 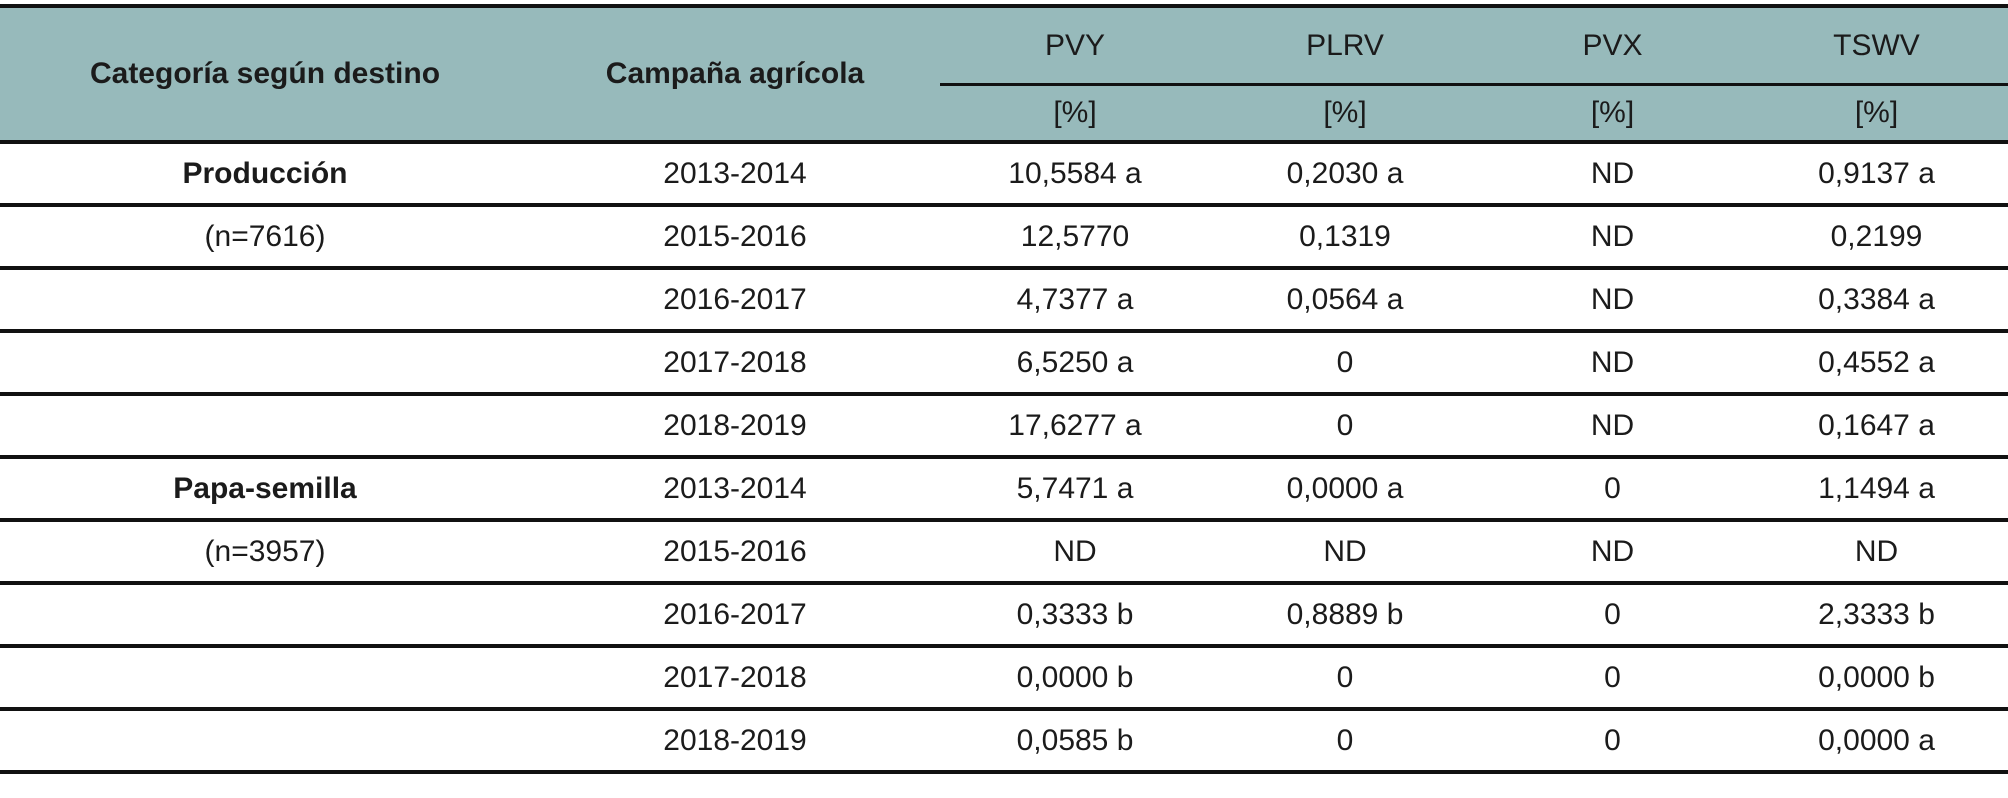 I want to click on plrv-cell: 0,2030 a, so click(x=1345, y=173).